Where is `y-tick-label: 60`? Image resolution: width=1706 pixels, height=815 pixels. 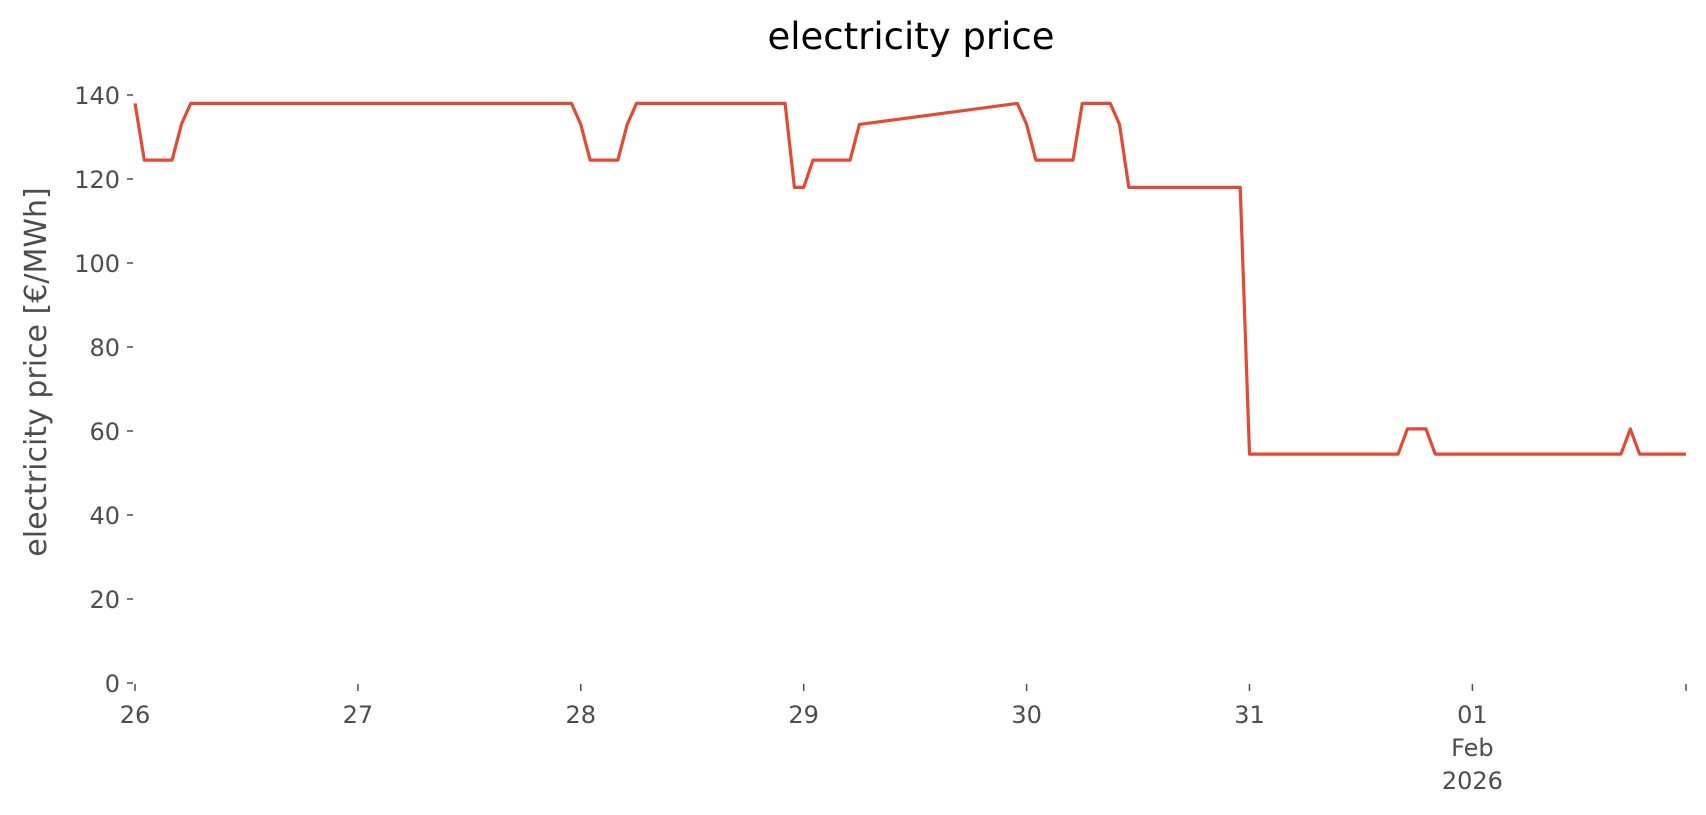 y-tick-label: 60 is located at coordinates (104, 432).